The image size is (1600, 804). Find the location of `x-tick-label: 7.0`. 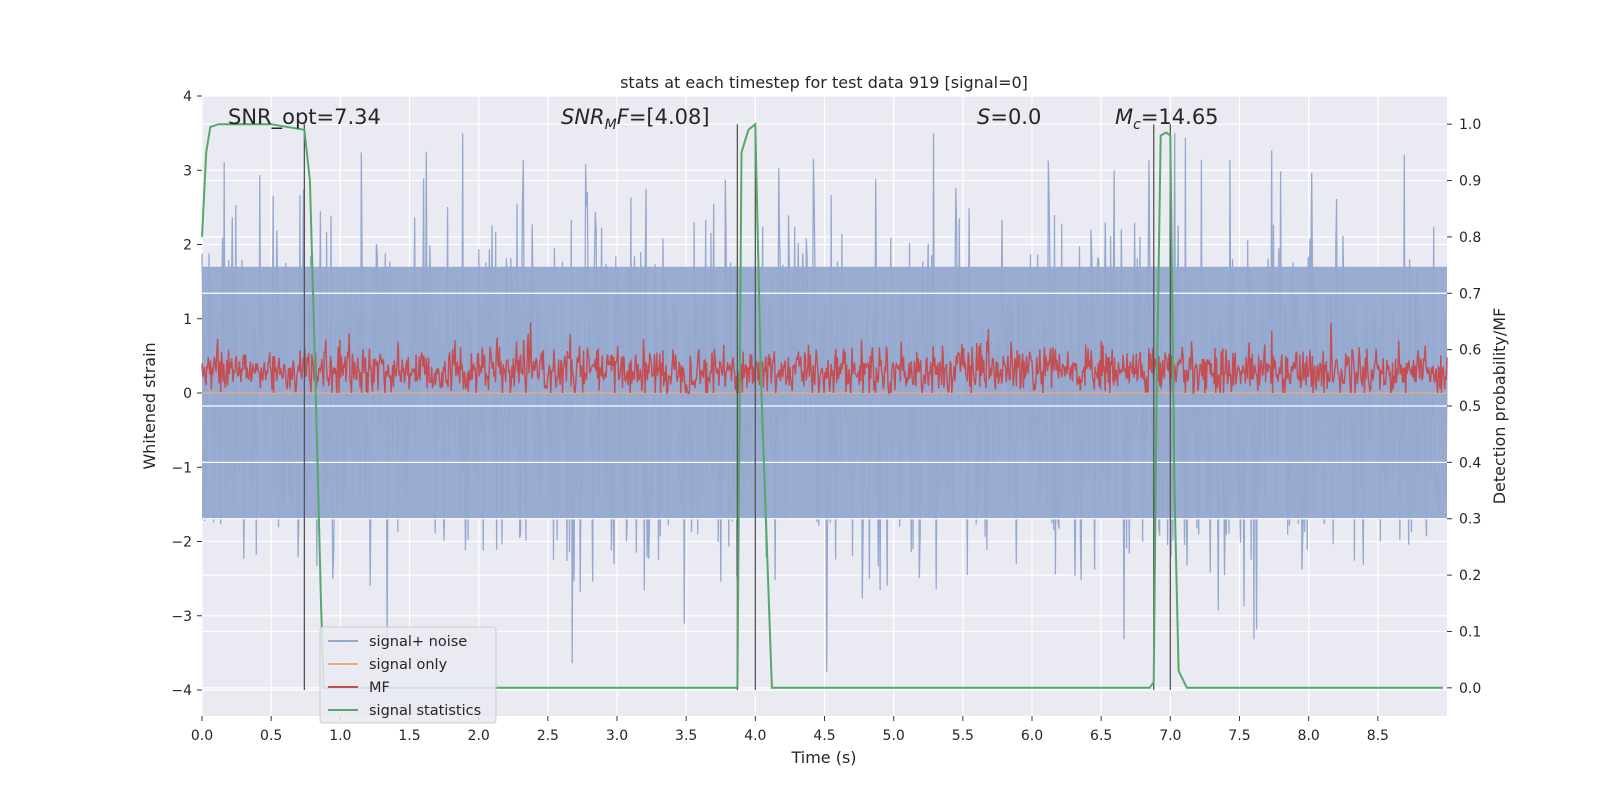

x-tick-label: 7.0 is located at coordinates (1170, 736).